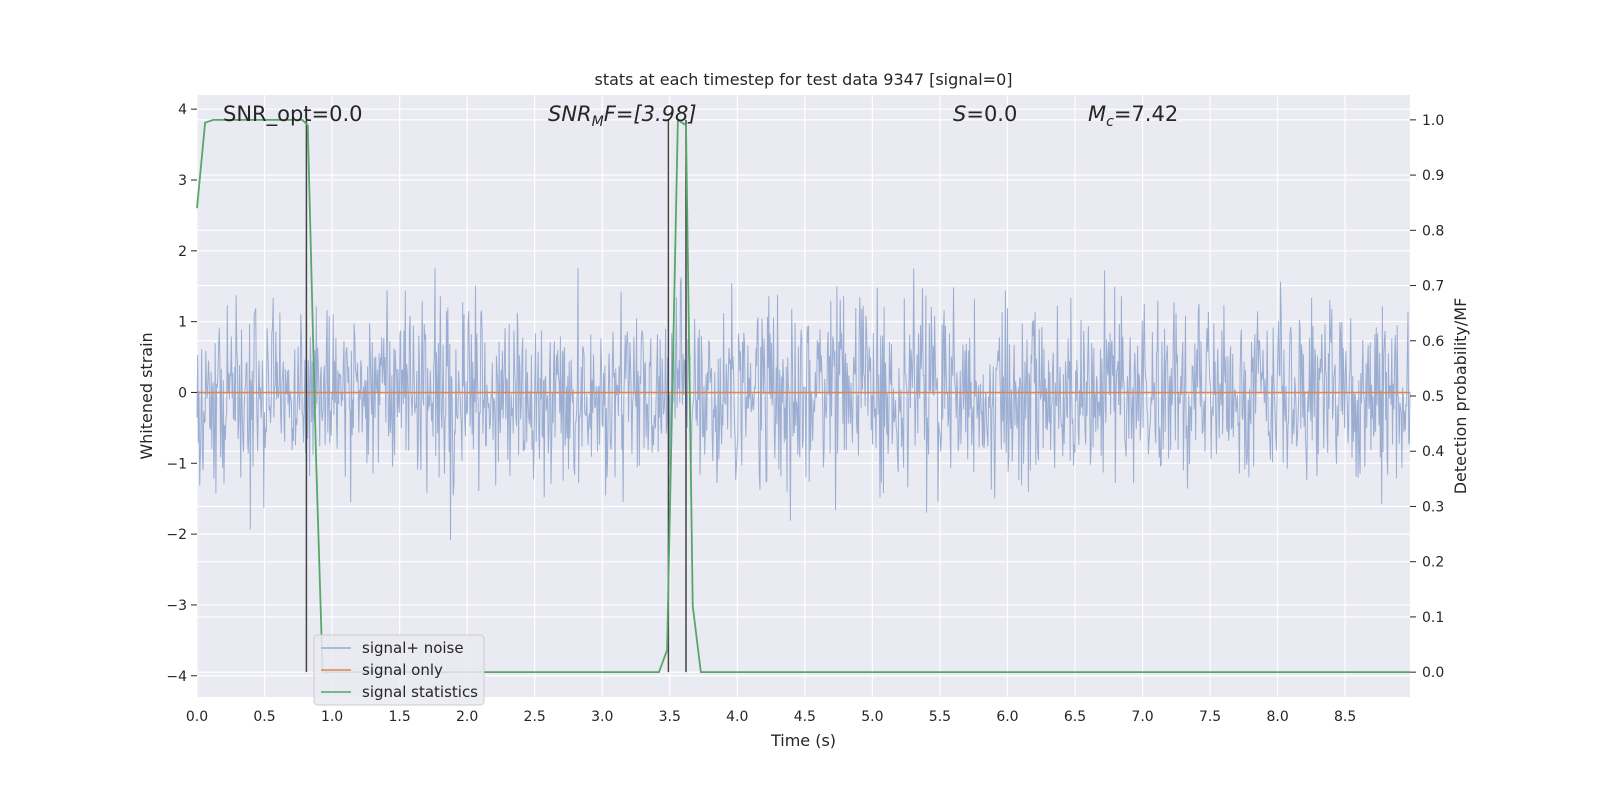 The width and height of the screenshot is (1600, 800). I want to click on y-tick-label: 3, so click(182, 181).